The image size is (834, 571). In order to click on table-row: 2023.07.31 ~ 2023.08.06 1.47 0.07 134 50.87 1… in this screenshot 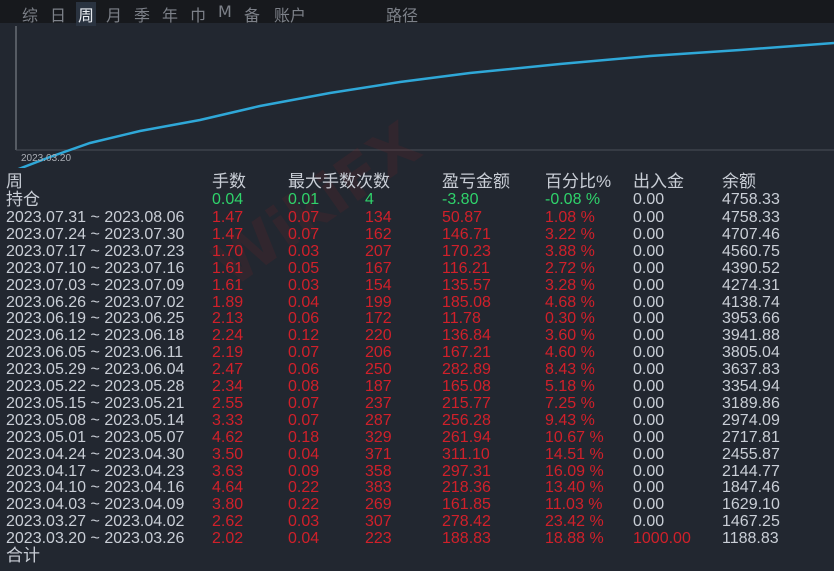, I will do `click(417, 217)`.